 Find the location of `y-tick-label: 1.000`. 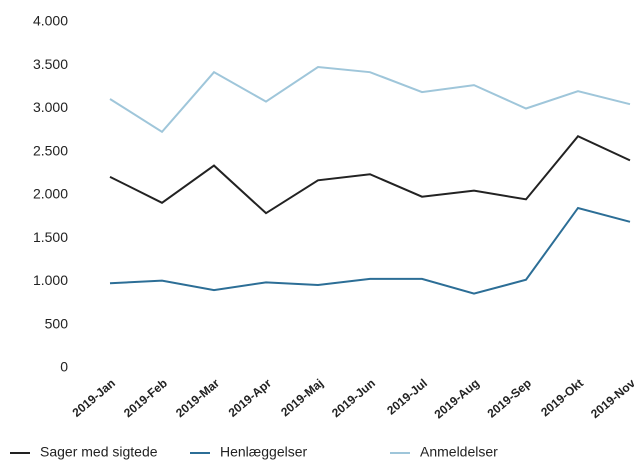

y-tick-label: 1.000 is located at coordinates (50, 280).